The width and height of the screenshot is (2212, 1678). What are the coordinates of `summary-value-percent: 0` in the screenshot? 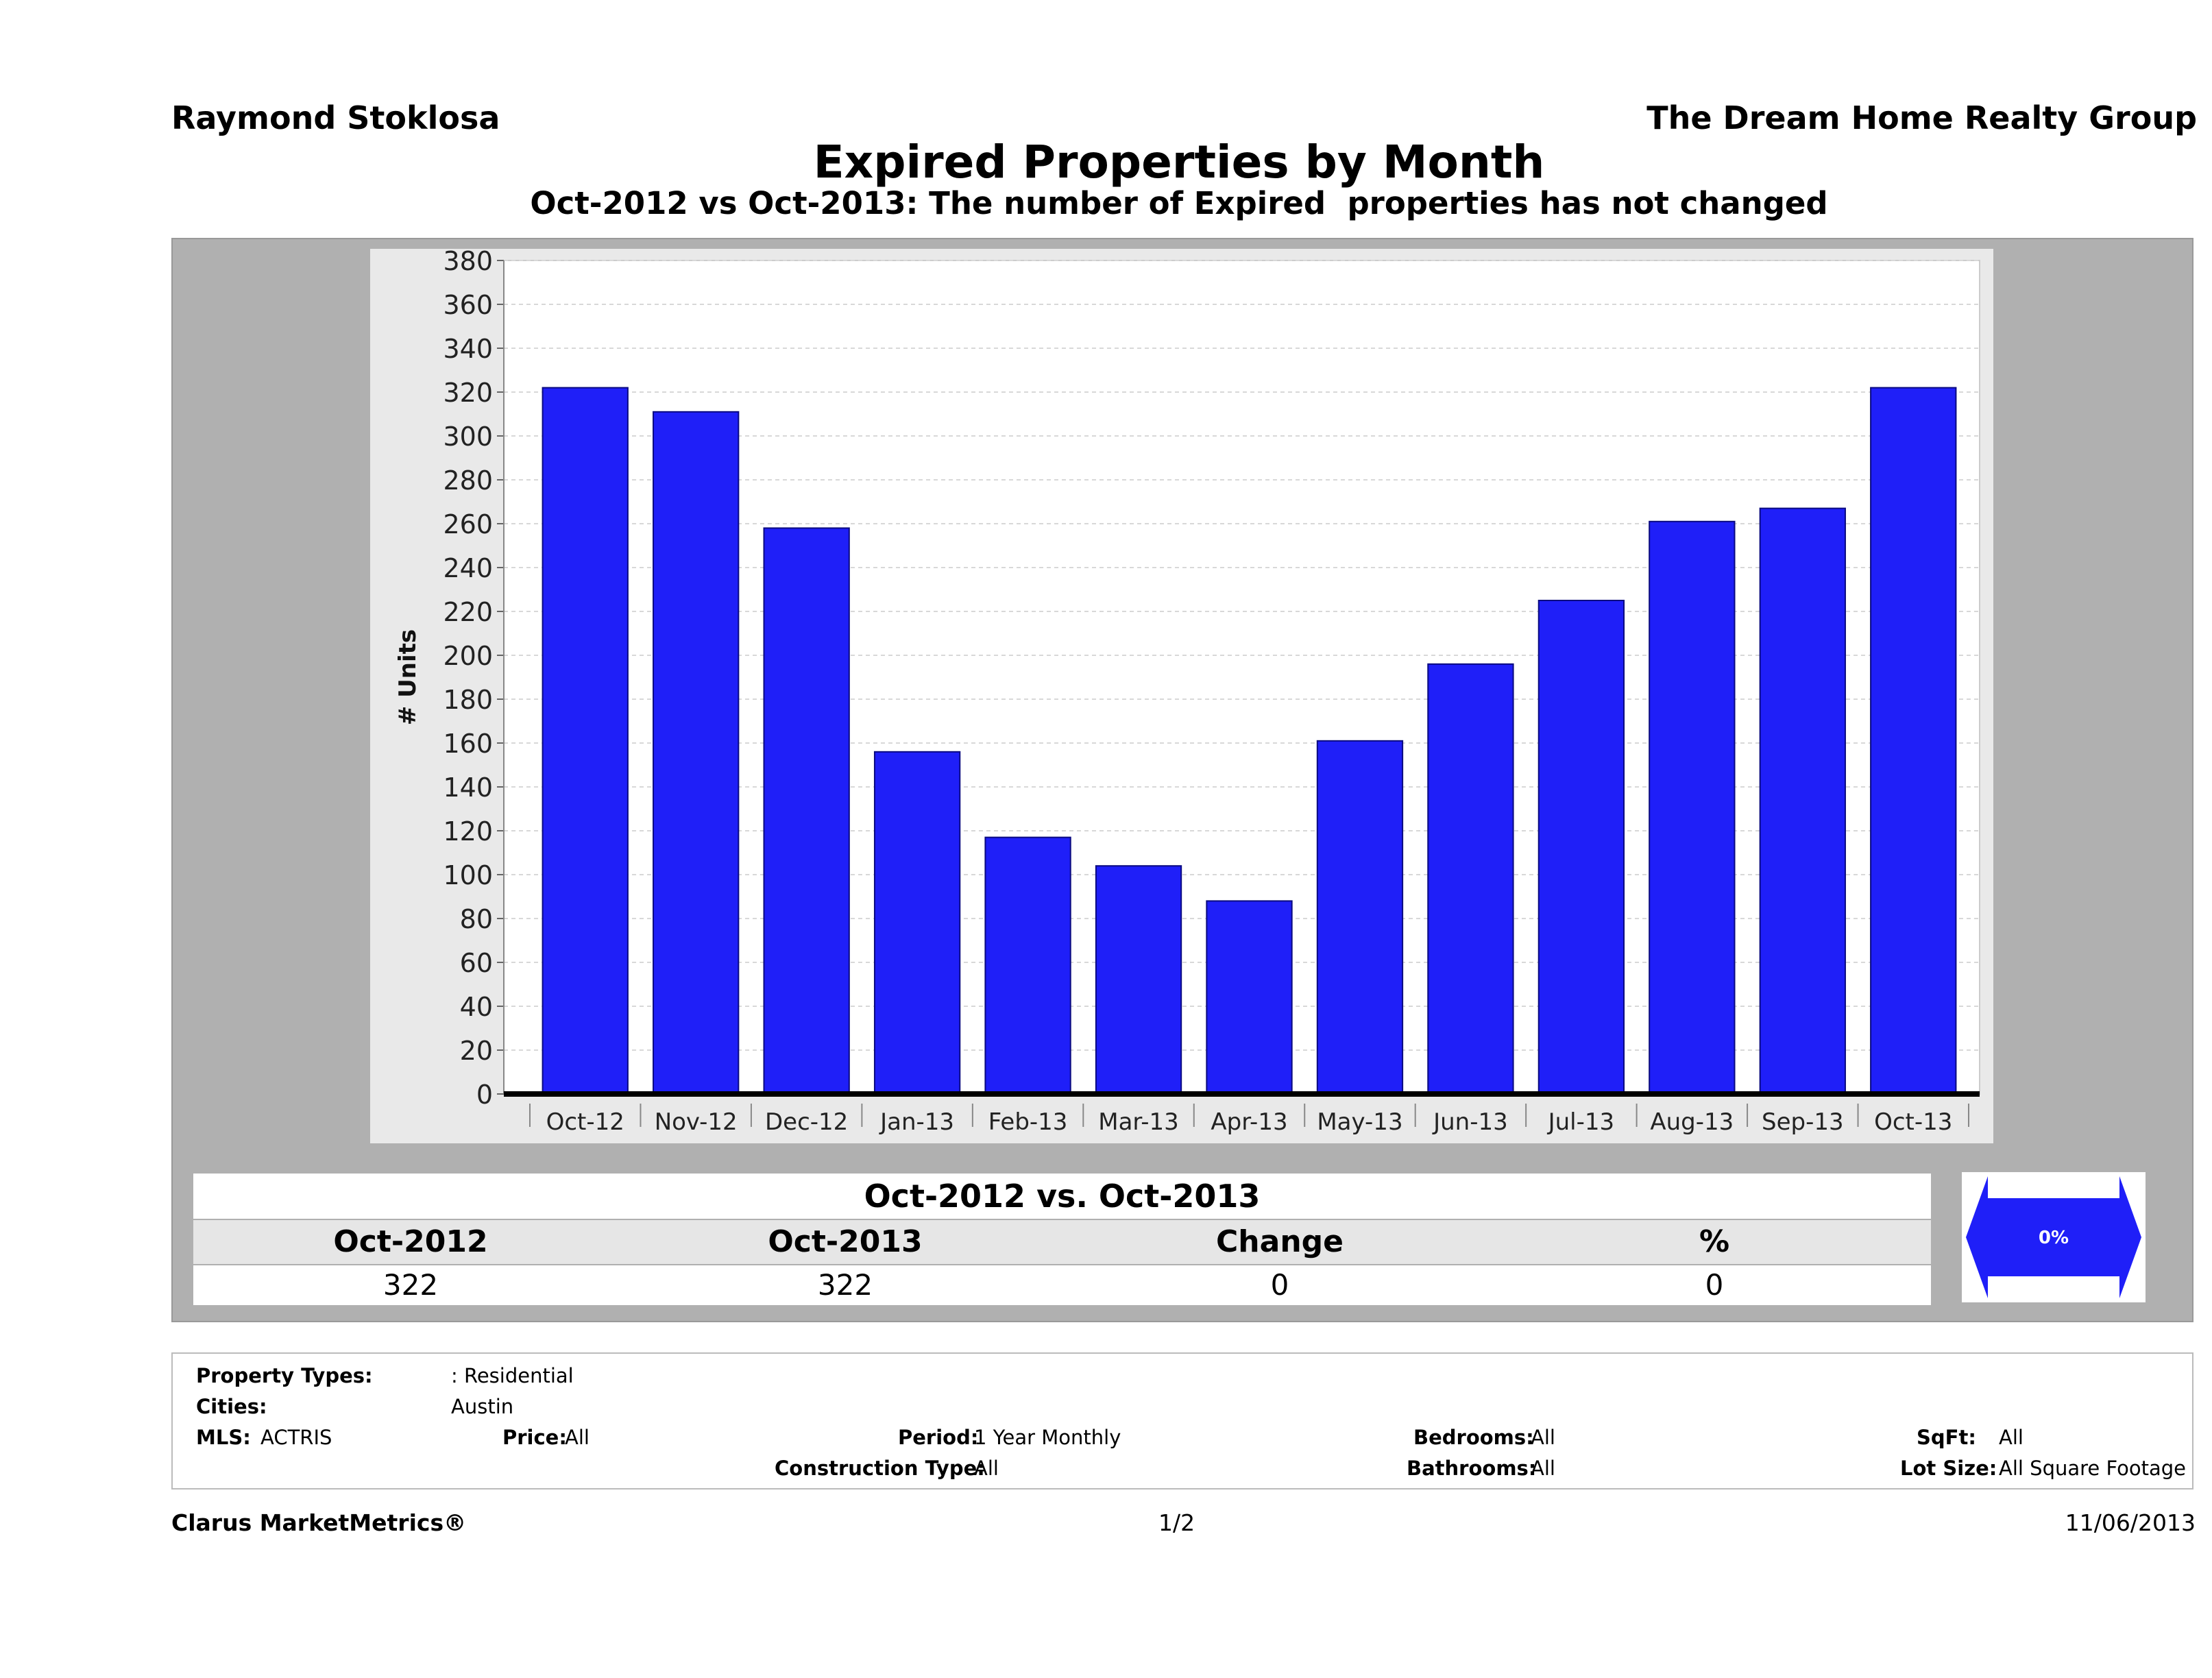 It's located at (1714, 1285).